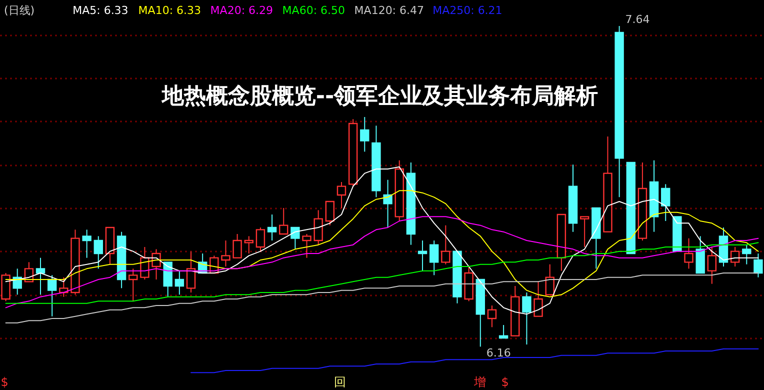 Image resolution: width=764 pixels, height=390 pixels. What do you see at coordinates (498, 353) in the screenshot?
I see `annotation: 6.16` at bounding box center [498, 353].